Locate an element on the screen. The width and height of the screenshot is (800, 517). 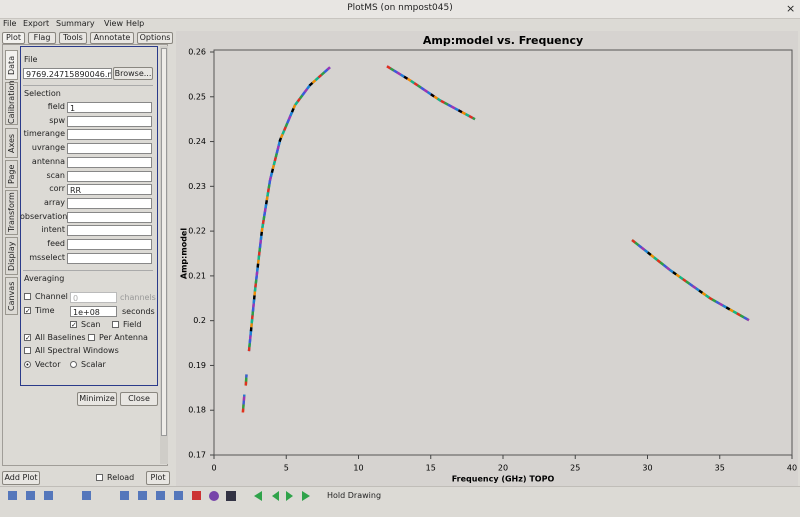
selection-label: Selection is located at coordinates (42, 93).